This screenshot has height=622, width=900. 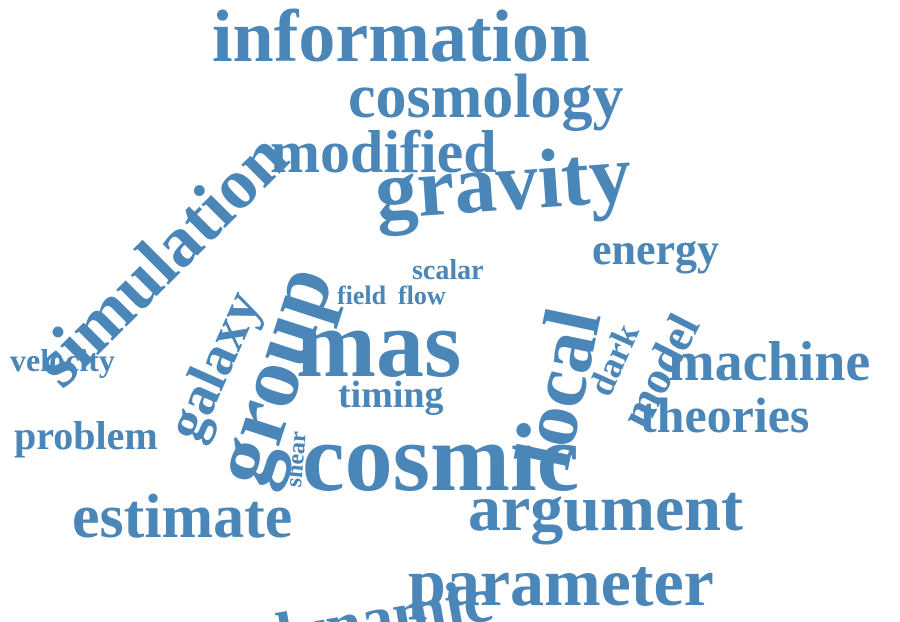 I want to click on word-cosmology: cosmology, so click(x=486, y=97).